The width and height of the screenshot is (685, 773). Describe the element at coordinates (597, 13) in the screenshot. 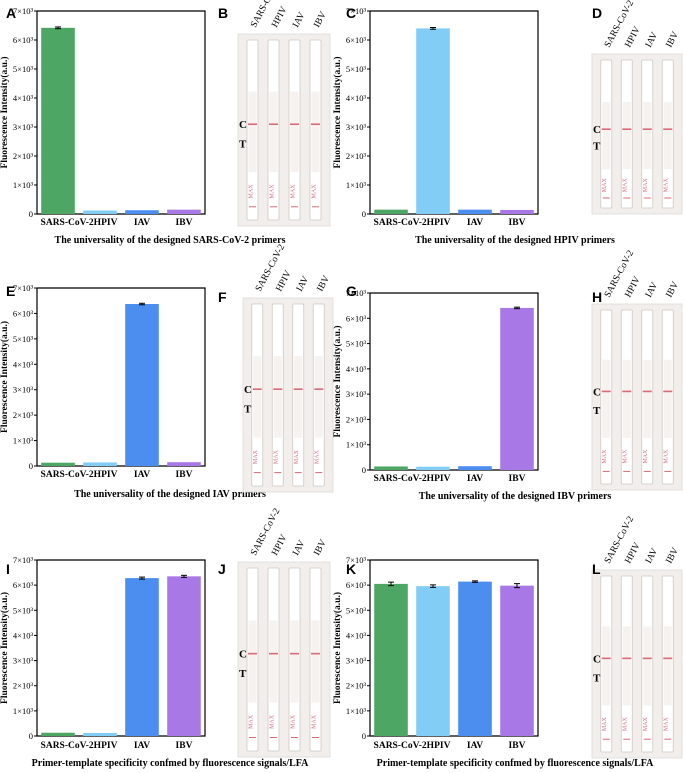

I see `panel-letter-d: D` at that location.